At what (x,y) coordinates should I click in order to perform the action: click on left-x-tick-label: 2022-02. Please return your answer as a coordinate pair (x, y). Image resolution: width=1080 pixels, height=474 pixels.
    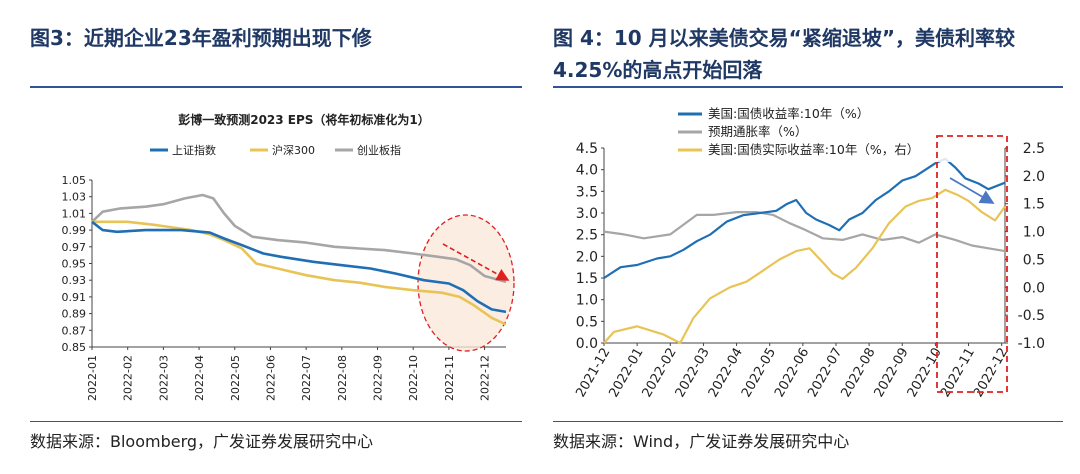
    Looking at the image, I should click on (128, 378).